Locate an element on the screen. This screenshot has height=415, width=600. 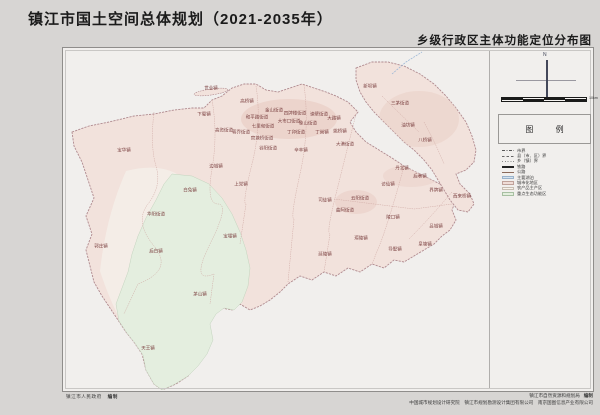
scale-bar-label: 10km is located at coordinates (593, 98).